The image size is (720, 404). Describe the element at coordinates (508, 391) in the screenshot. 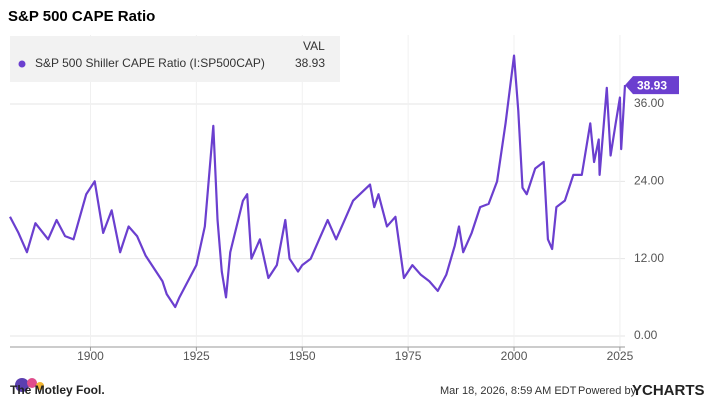

I see `footer-timestamp: Mar 18, 2026, 8:59 AM EDT` at that location.